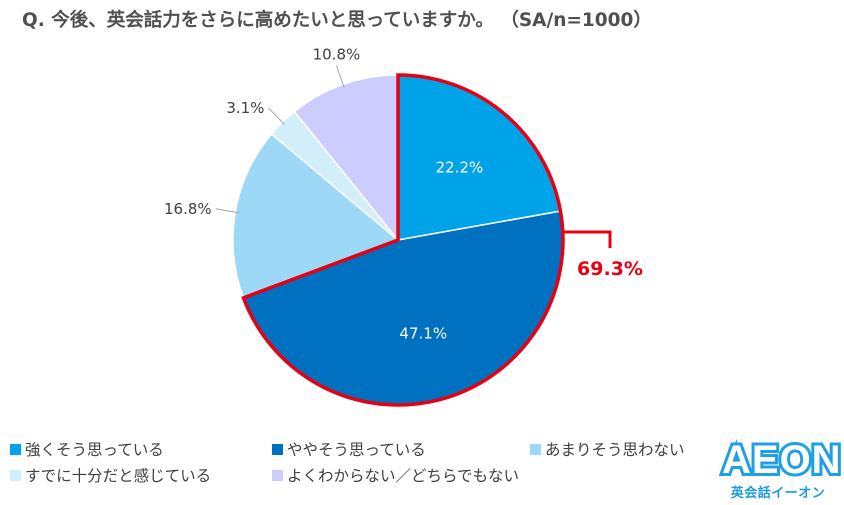  Describe the element at coordinates (615, 450) in the screenshot. I see `legend-label: あまりそう思わない` at that location.